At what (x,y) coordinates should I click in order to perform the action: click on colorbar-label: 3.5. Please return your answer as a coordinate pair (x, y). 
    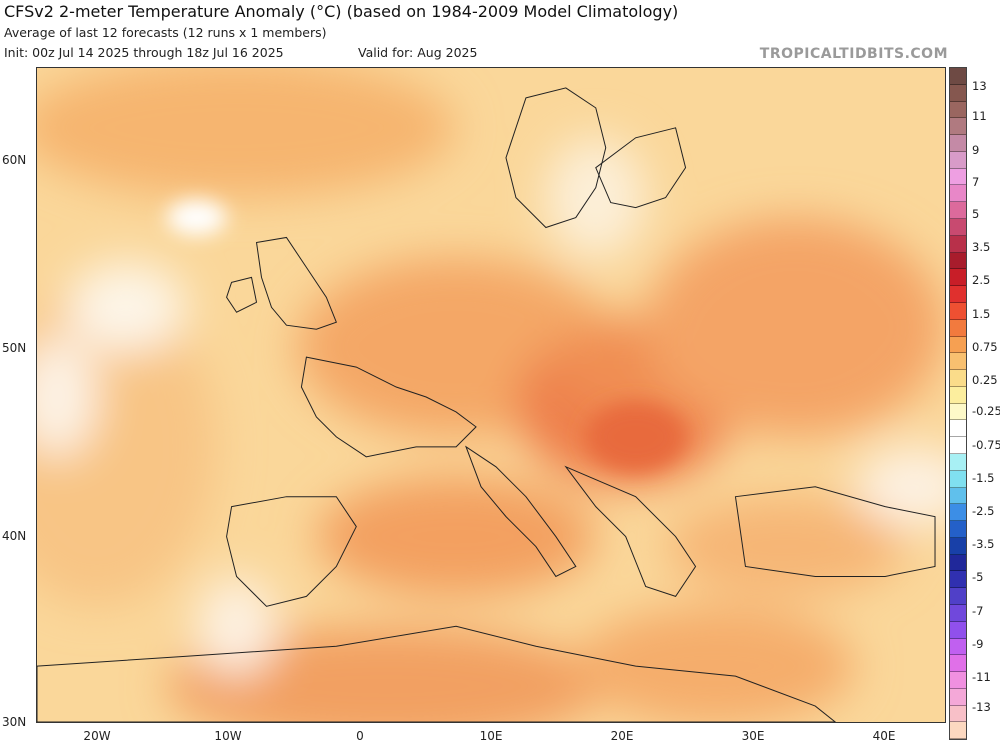
    Looking at the image, I should click on (981, 247).